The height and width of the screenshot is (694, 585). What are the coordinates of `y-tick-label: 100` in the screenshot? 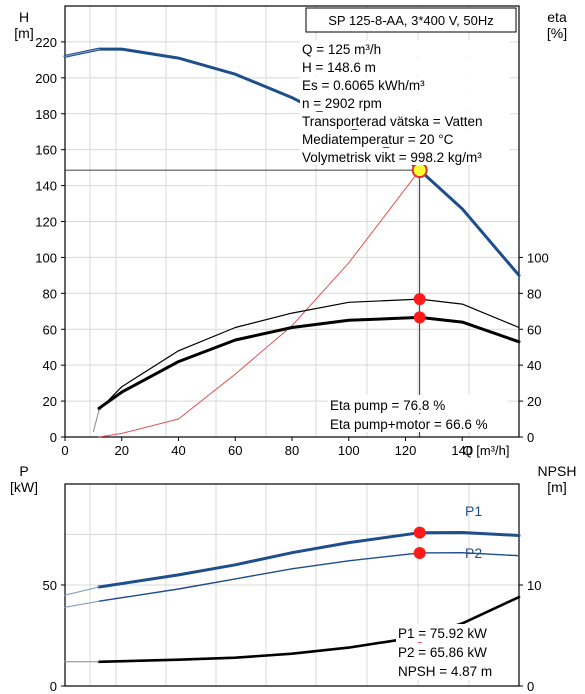 It's located at (46, 257).